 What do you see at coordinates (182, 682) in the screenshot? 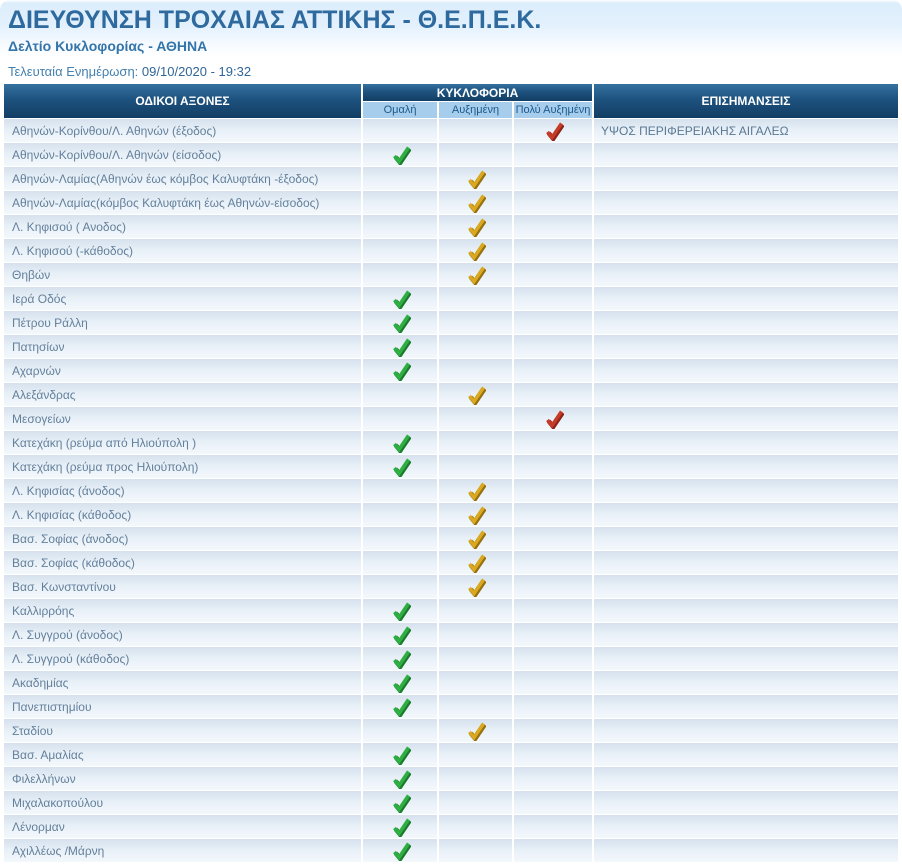
I see `road-name: Ακαδημίας` at bounding box center [182, 682].